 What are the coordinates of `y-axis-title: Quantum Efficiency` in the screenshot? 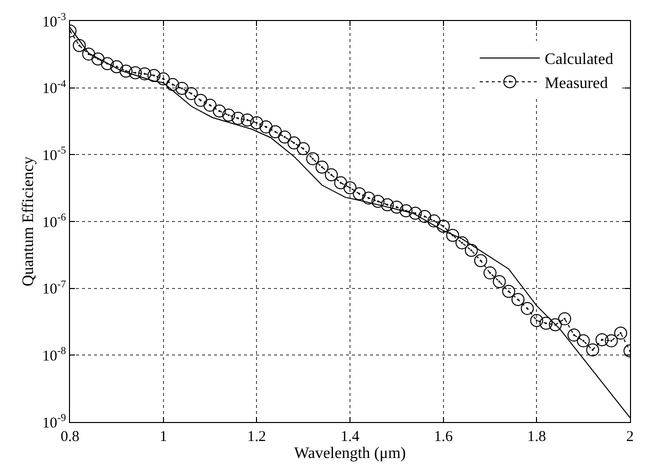 It's located at (29, 221).